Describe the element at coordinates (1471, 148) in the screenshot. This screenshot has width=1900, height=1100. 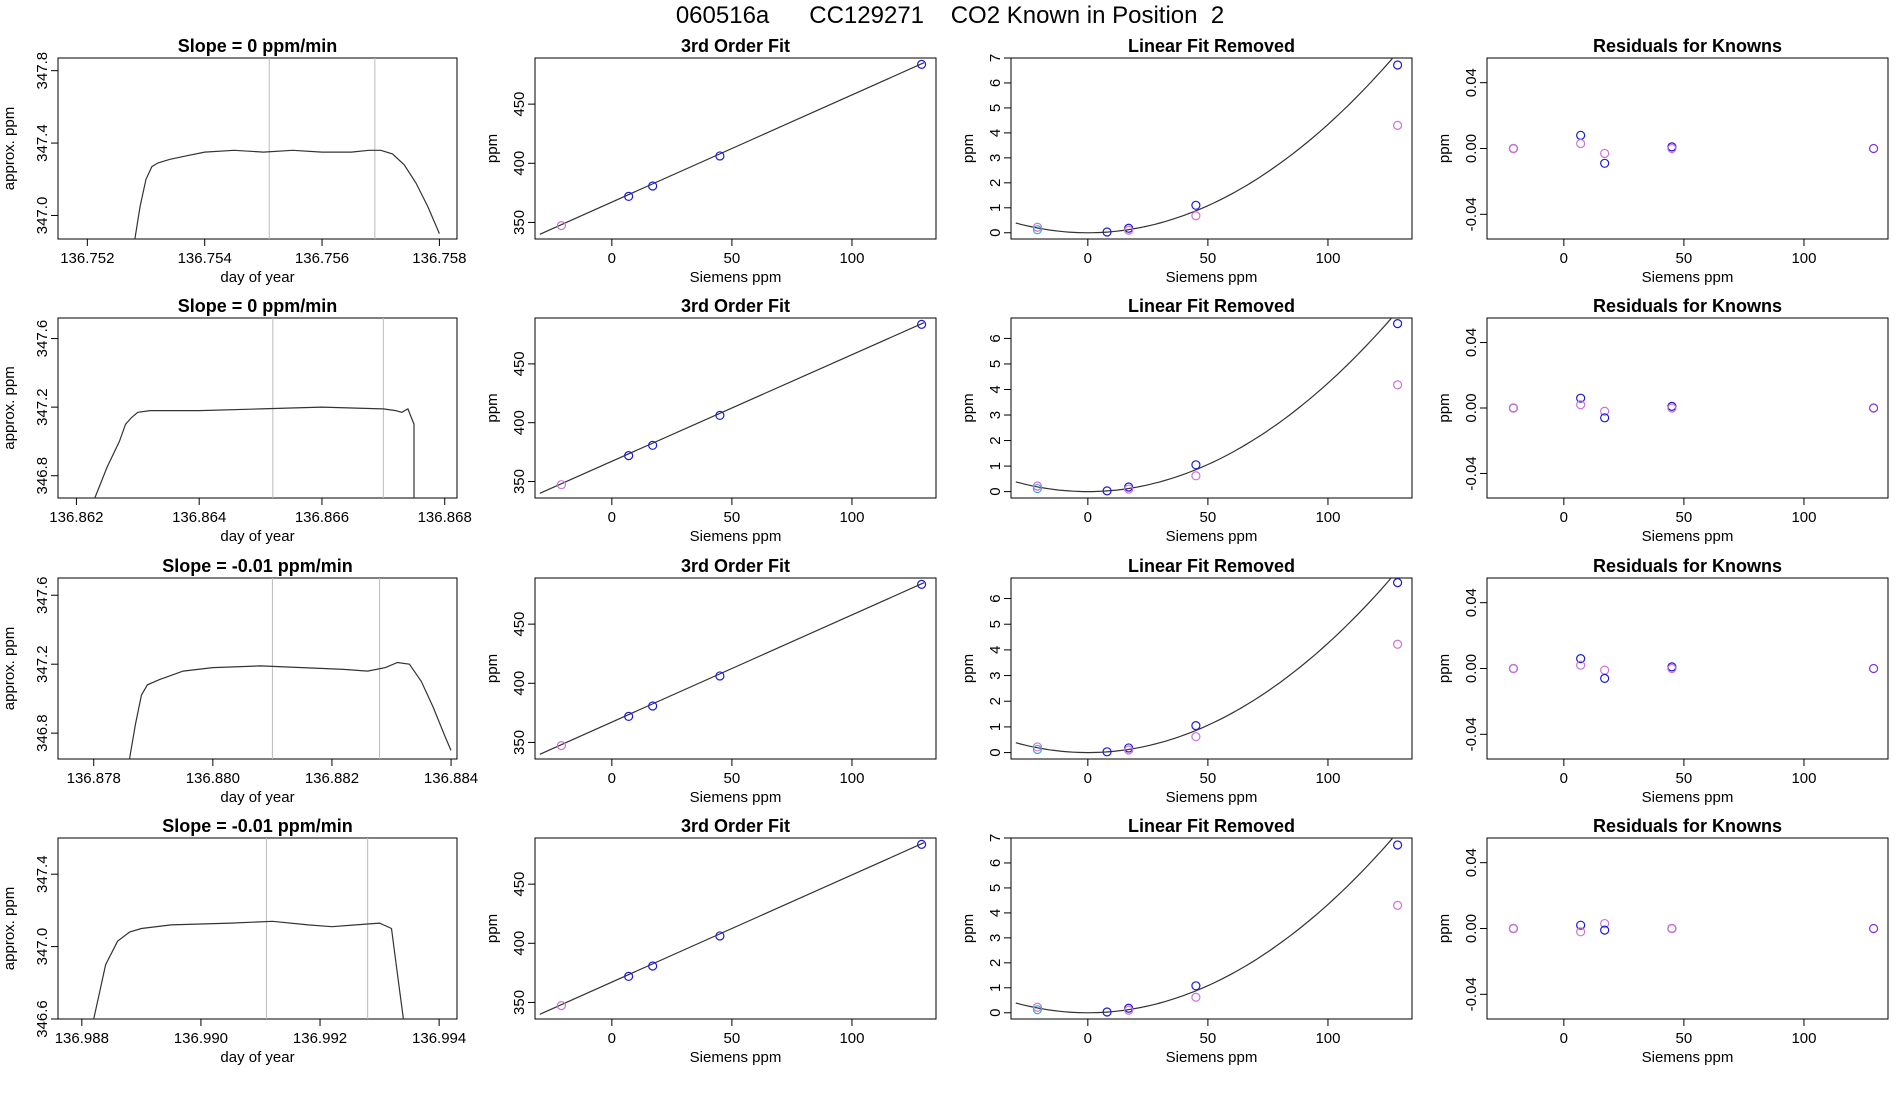
I see `chart-r1-c4-ytick-label: 0.00` at that location.